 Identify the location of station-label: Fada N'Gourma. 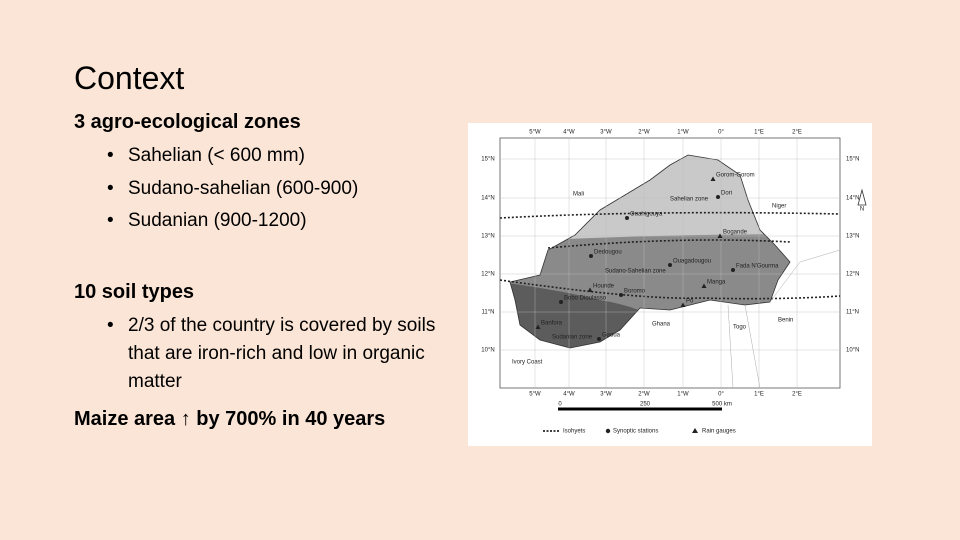
(757, 267).